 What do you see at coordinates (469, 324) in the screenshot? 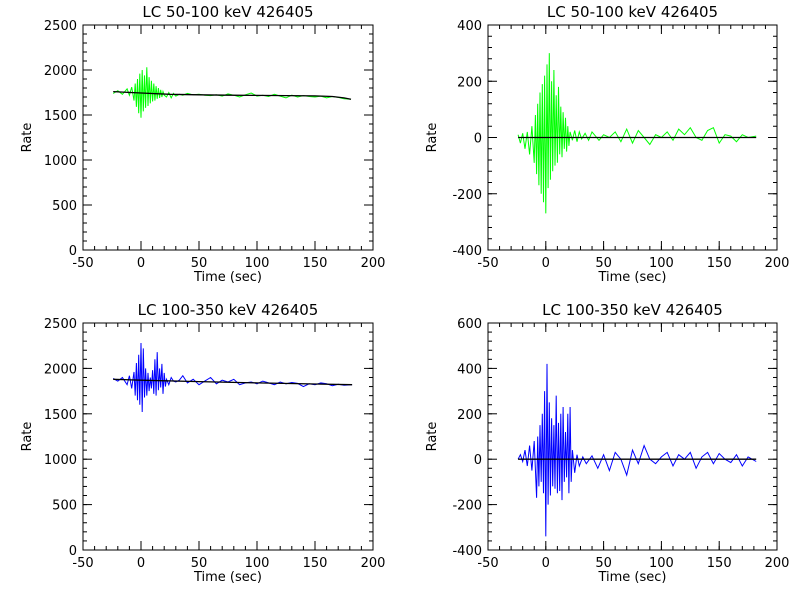
I see `y-tick-label: 600` at bounding box center [469, 324].